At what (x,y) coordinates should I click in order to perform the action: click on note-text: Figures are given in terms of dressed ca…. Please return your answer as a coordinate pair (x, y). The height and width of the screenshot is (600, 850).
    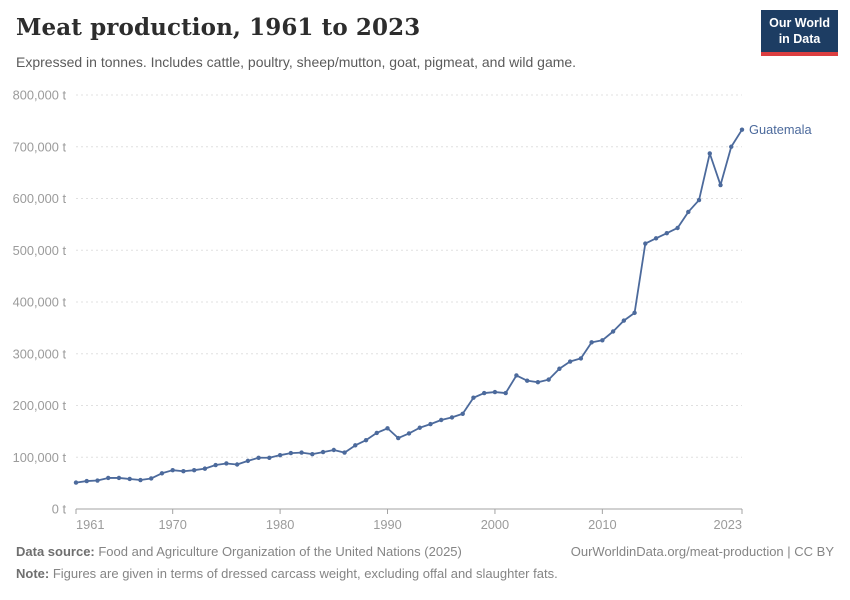
    Looking at the image, I should click on (303, 573).